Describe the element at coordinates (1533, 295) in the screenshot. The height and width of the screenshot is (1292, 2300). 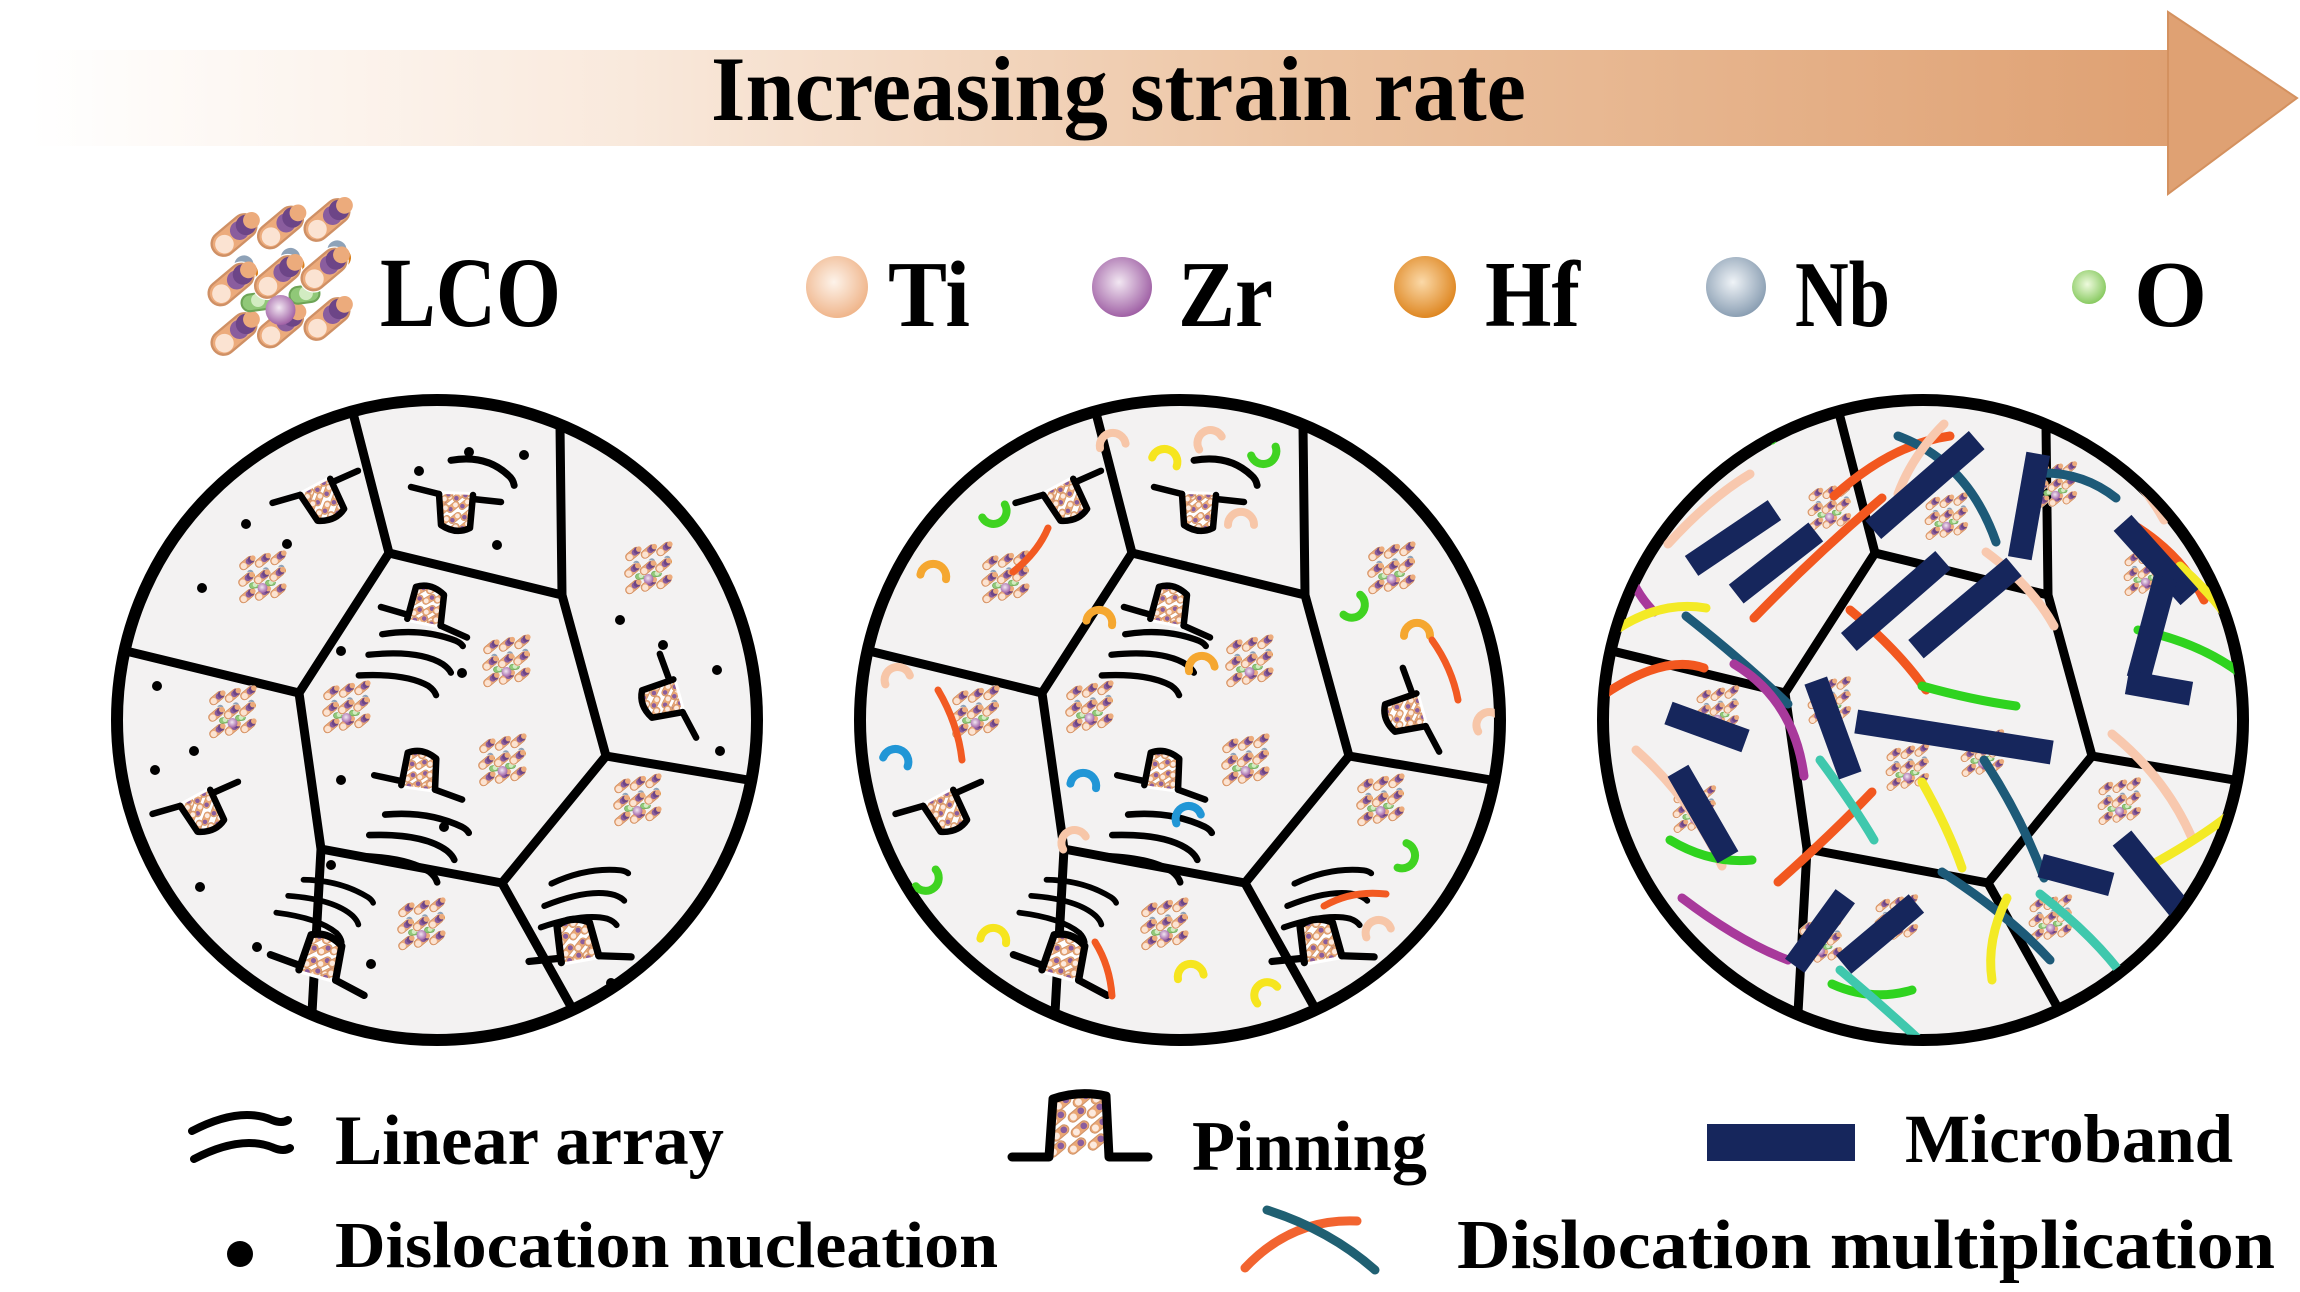
I see `svg-text: Hf` at that location.